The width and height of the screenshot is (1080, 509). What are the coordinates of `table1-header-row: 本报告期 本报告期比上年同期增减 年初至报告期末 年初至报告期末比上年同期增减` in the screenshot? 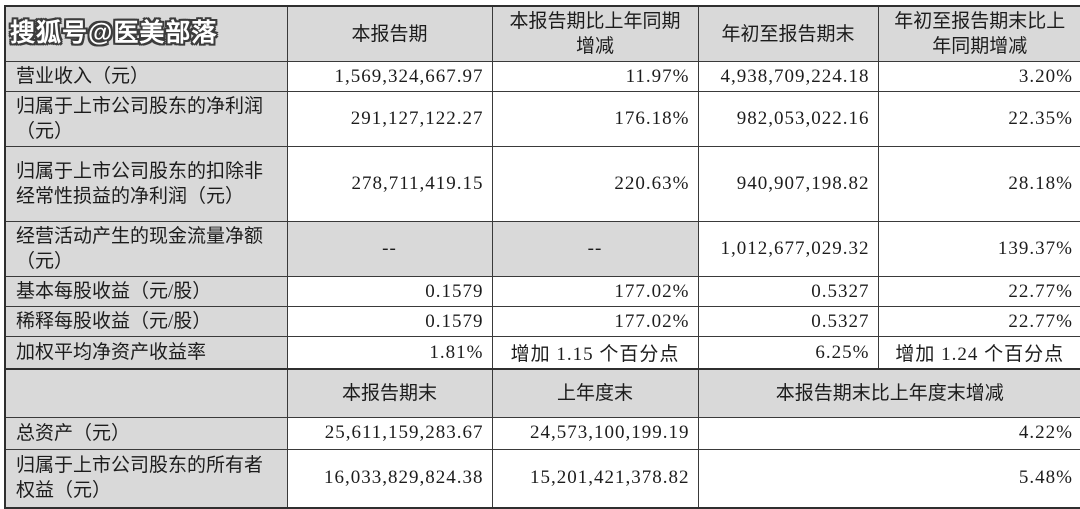 It's located at (542, 33).